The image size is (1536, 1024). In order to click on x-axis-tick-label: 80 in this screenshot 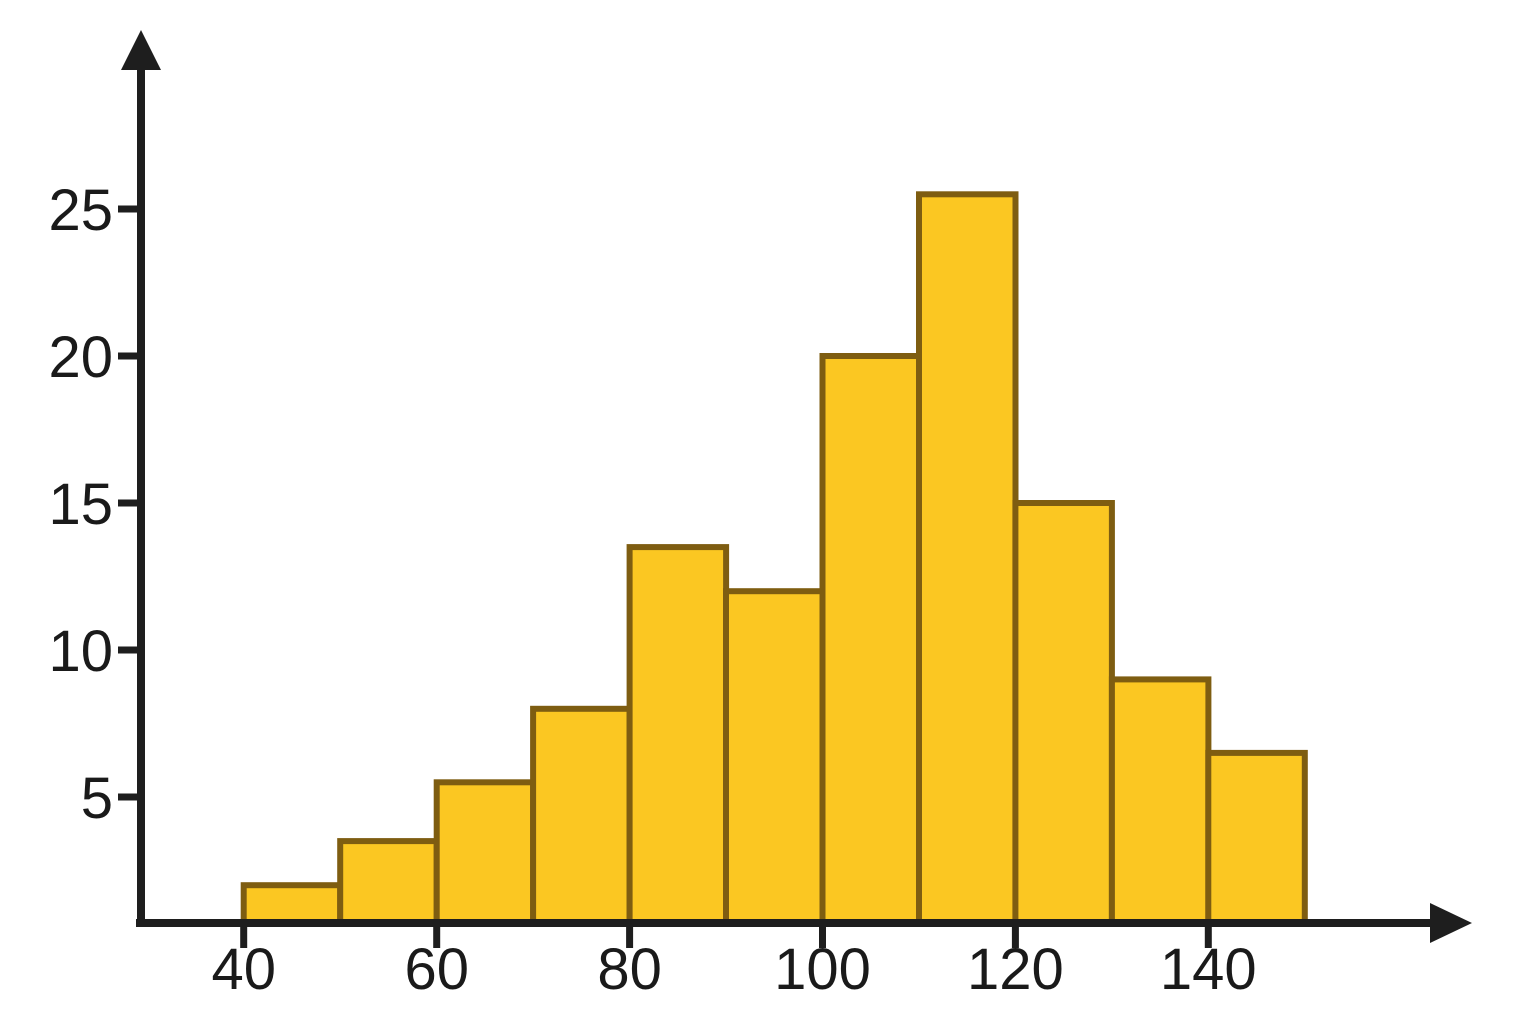, I will do `click(629, 969)`.